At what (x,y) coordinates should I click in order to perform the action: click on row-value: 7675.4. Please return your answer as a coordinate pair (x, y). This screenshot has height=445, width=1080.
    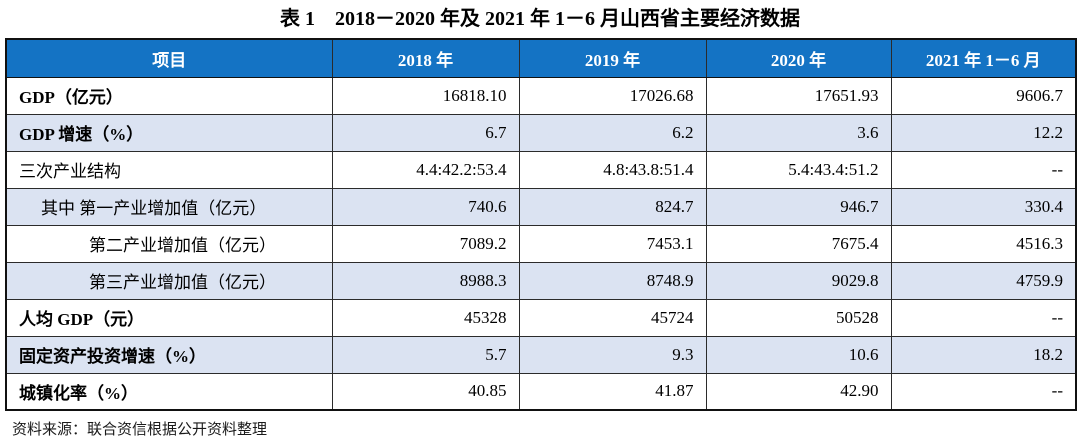
    Looking at the image, I should click on (798, 243).